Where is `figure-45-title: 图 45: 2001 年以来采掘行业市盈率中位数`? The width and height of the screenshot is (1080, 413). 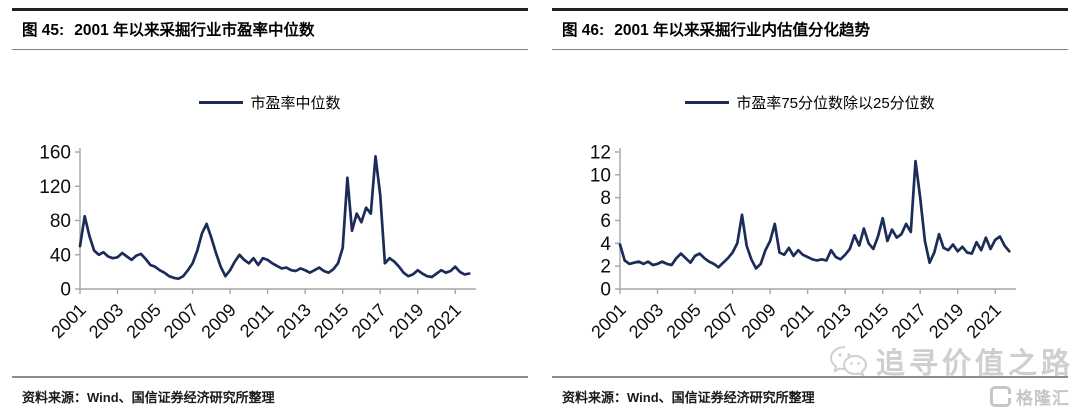
figure-45-title: 图 45: 2001 年以来采掘行业市盈率中位数 is located at coordinates (270, 29).